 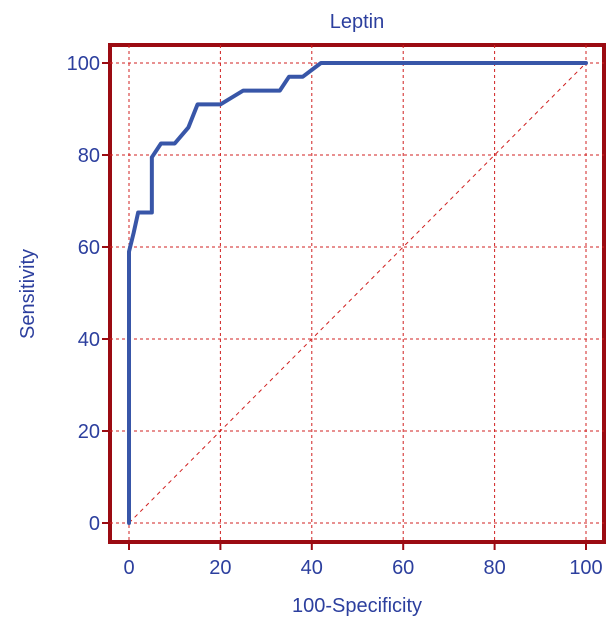 I want to click on y-axis-tick-label: 0, so click(x=94, y=524).